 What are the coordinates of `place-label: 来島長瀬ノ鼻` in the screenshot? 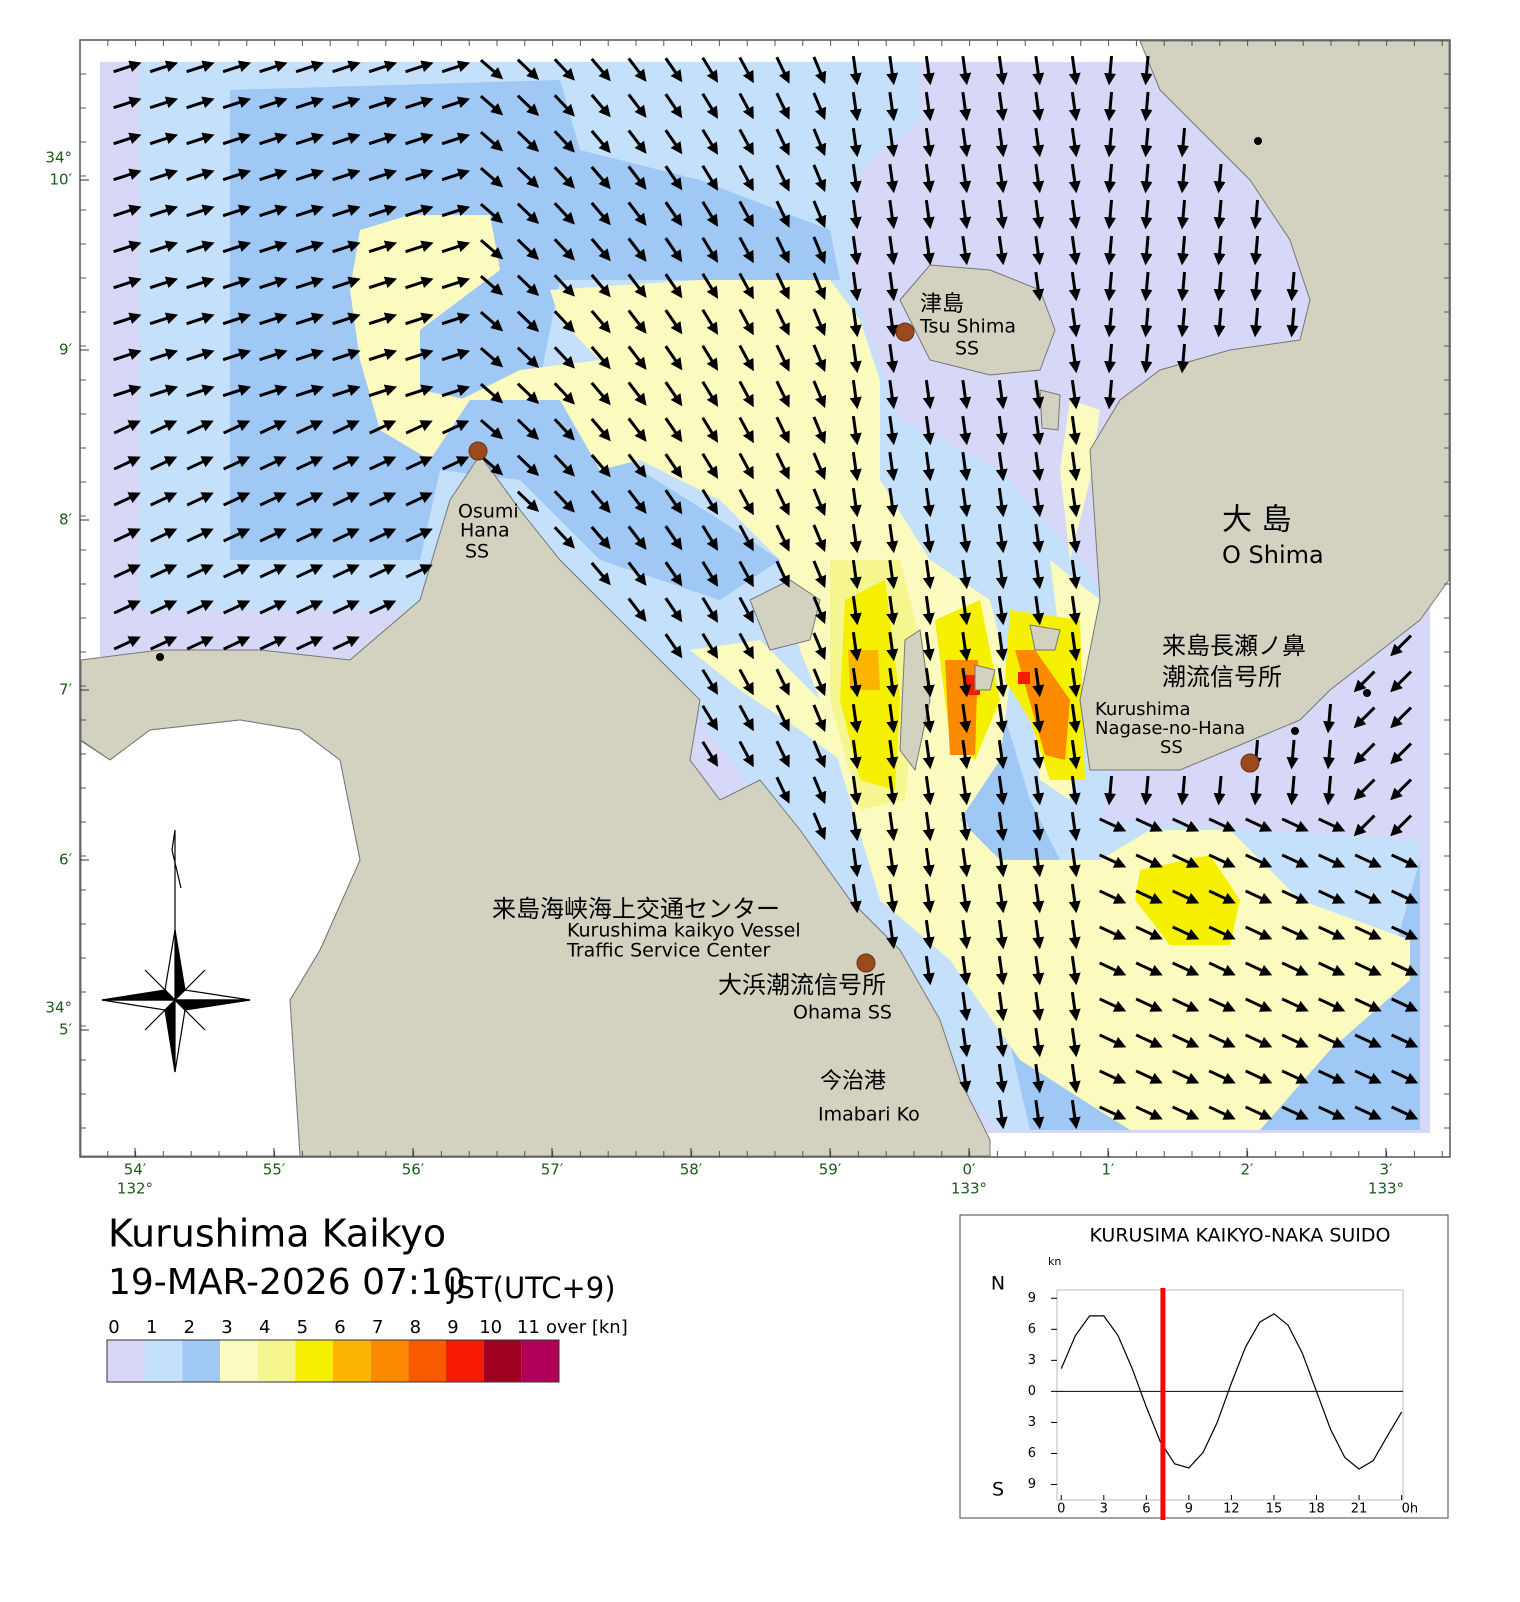 It's located at (1234, 646).